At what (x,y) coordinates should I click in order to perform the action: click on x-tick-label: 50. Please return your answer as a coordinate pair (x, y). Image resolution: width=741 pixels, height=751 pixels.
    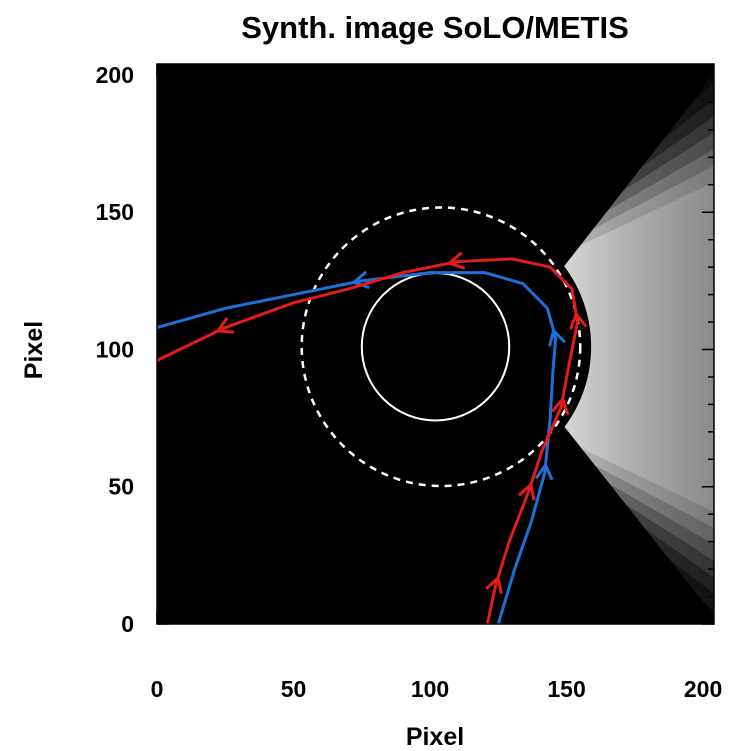
    Looking at the image, I should click on (294, 689).